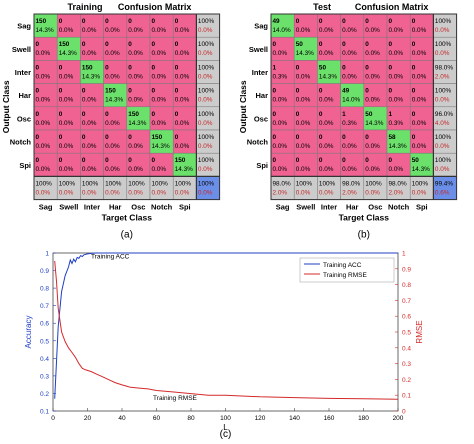  I want to click on x-tick-label: 100, so click(225, 418).